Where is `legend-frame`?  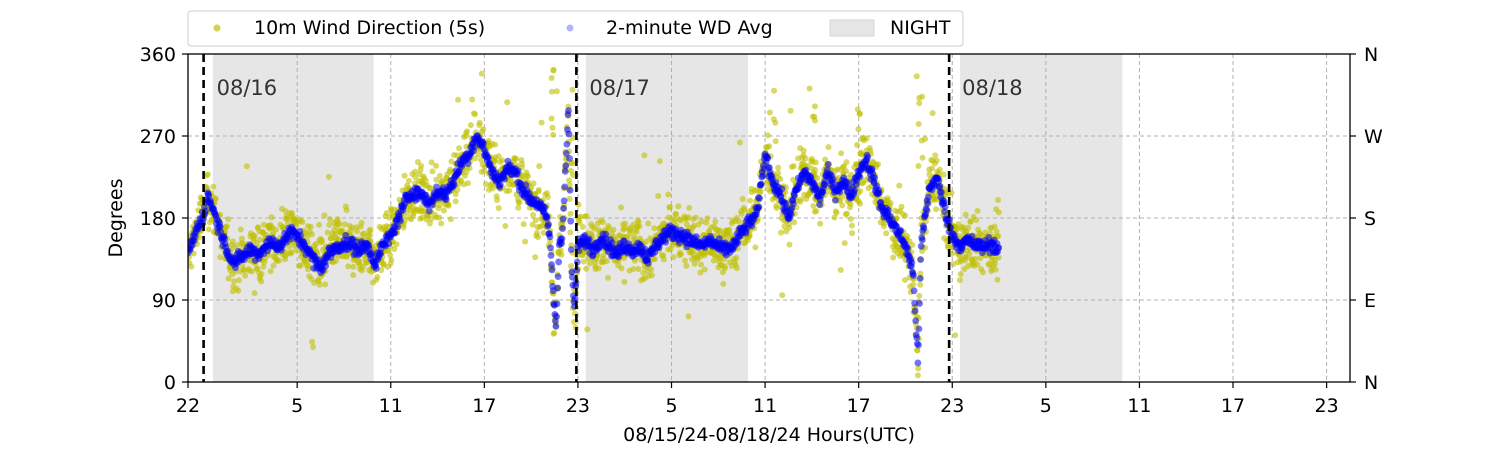
legend-frame is located at coordinates (575, 28).